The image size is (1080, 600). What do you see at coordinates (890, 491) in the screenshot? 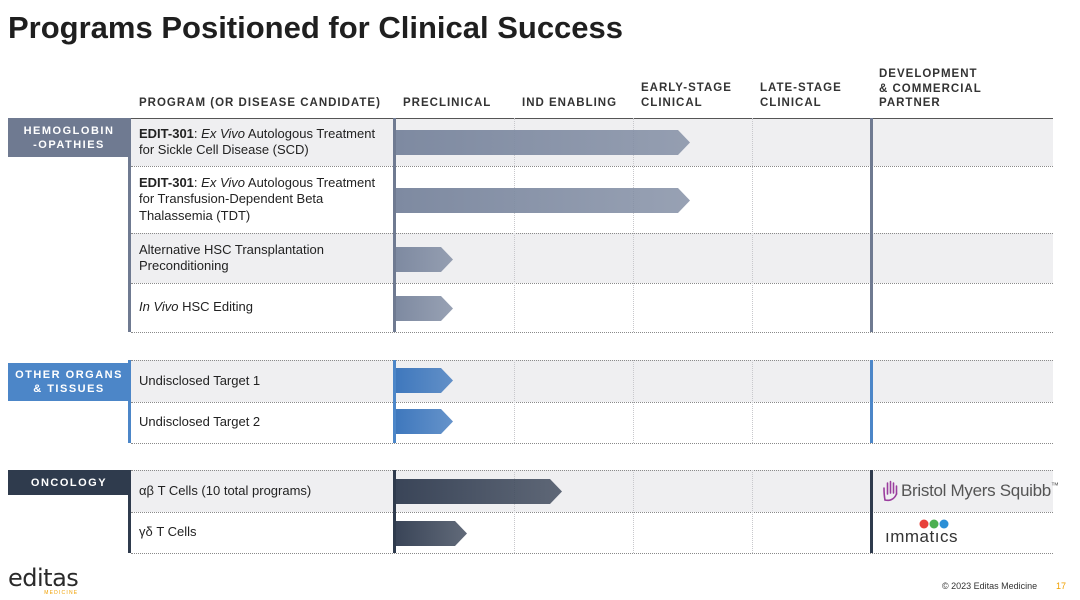
I see `hand-icon` at bounding box center [890, 491].